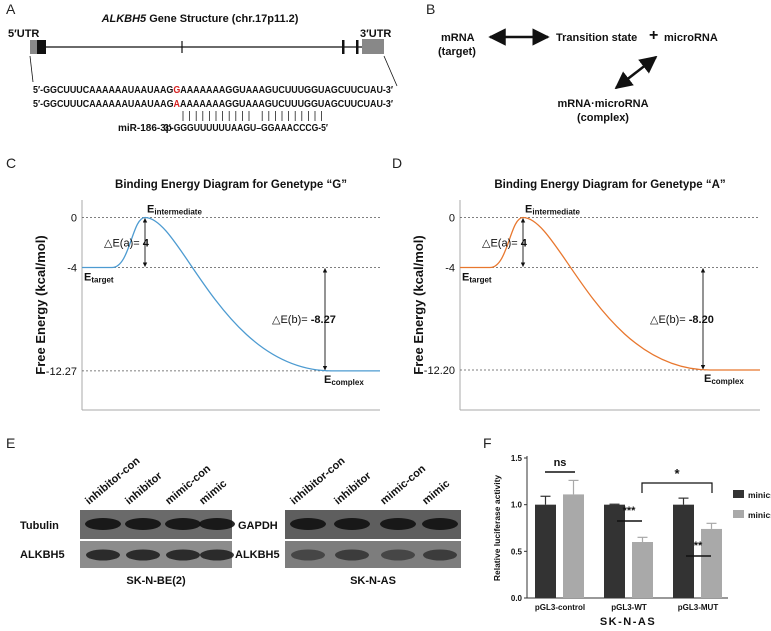 Image resolution: width=771 pixels, height=631 pixels. I want to click on delta-label: △E(b)= -8.27, so click(304, 320).